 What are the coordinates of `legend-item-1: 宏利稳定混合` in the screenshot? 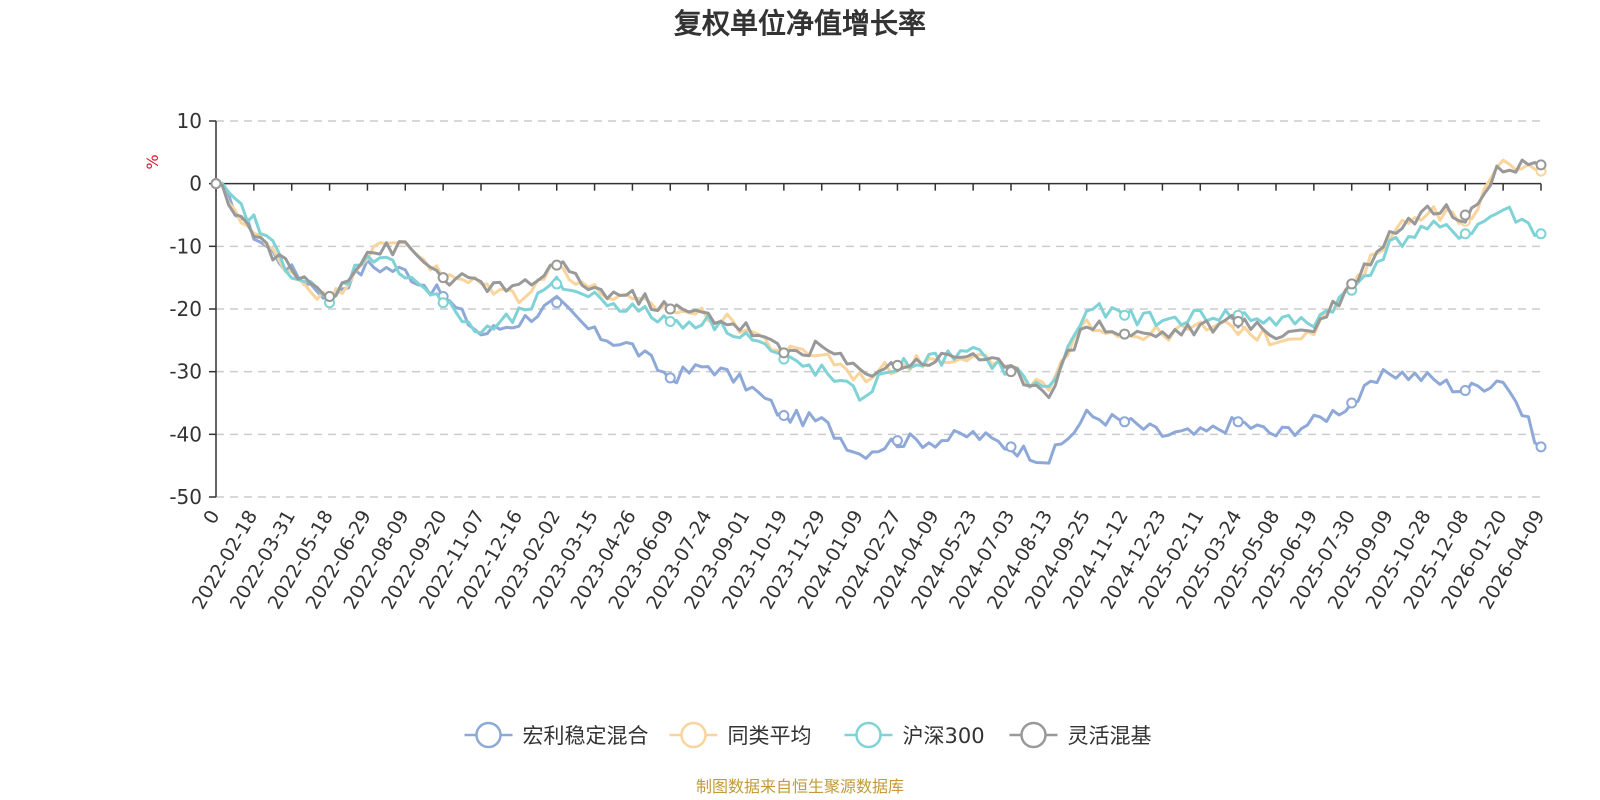 It's located at (556, 735).